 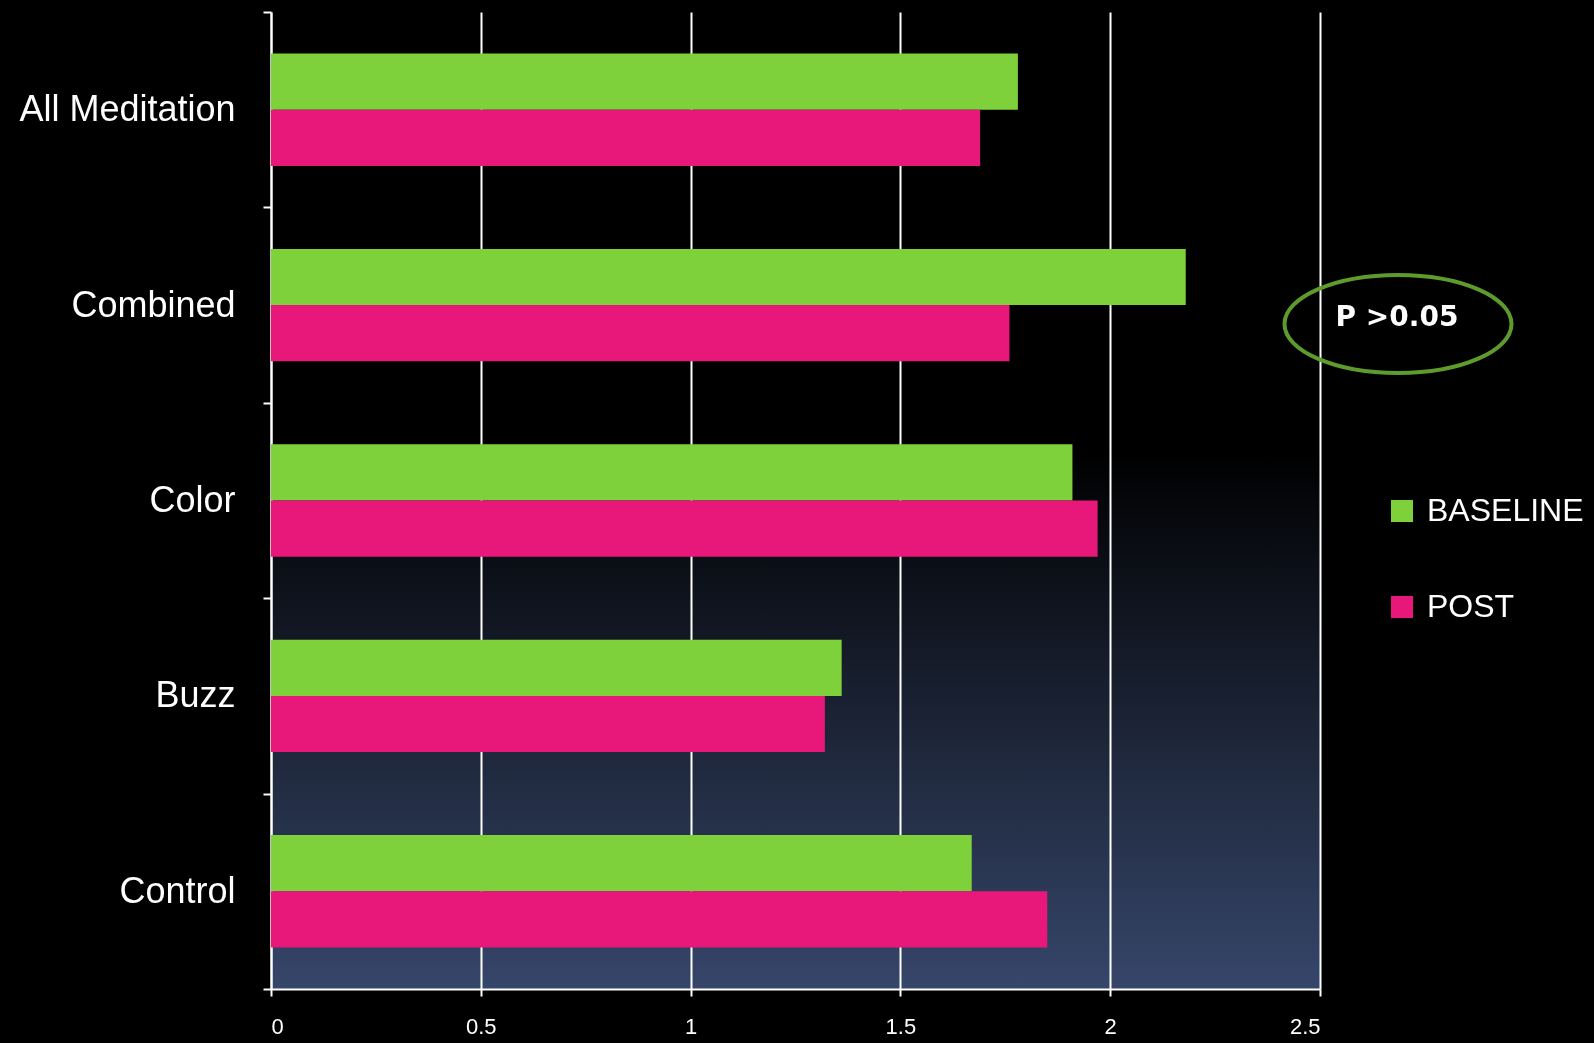 I want to click on y-tick-label: Buzz, so click(x=195, y=695).